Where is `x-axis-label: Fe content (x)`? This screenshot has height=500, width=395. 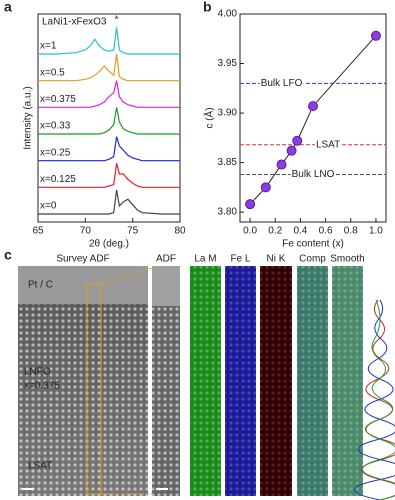 x-axis-label: Fe content (x) is located at coordinates (313, 244).